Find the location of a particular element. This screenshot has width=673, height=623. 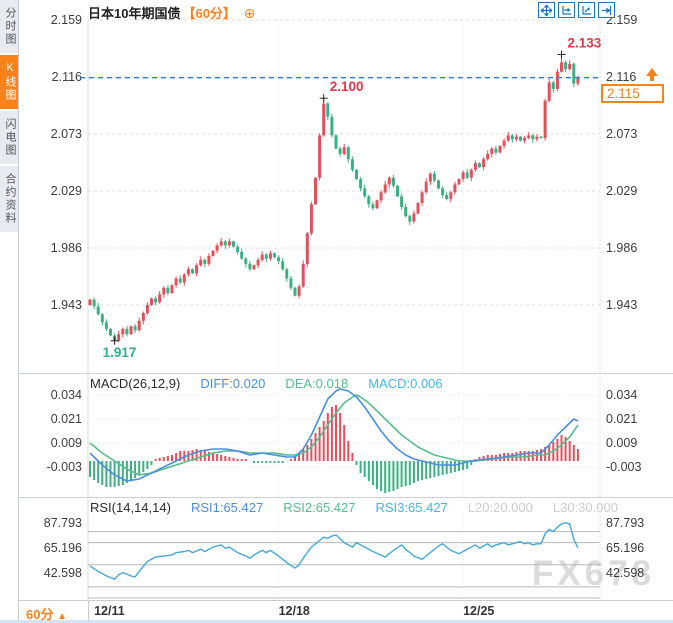

price-annotation: 1.917 is located at coordinates (120, 352).